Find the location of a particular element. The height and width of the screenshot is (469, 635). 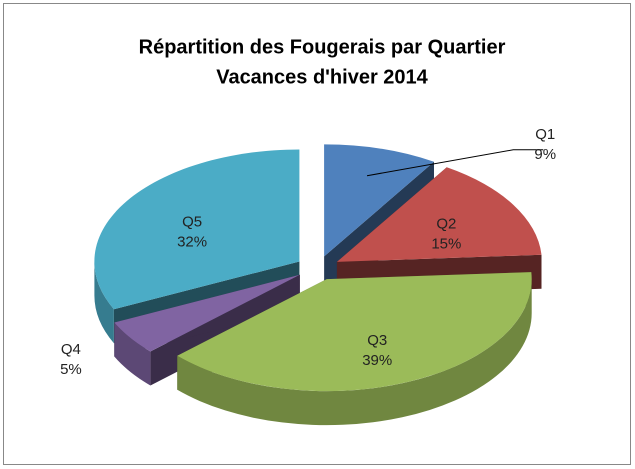

slice-value: 39% is located at coordinates (377, 360).